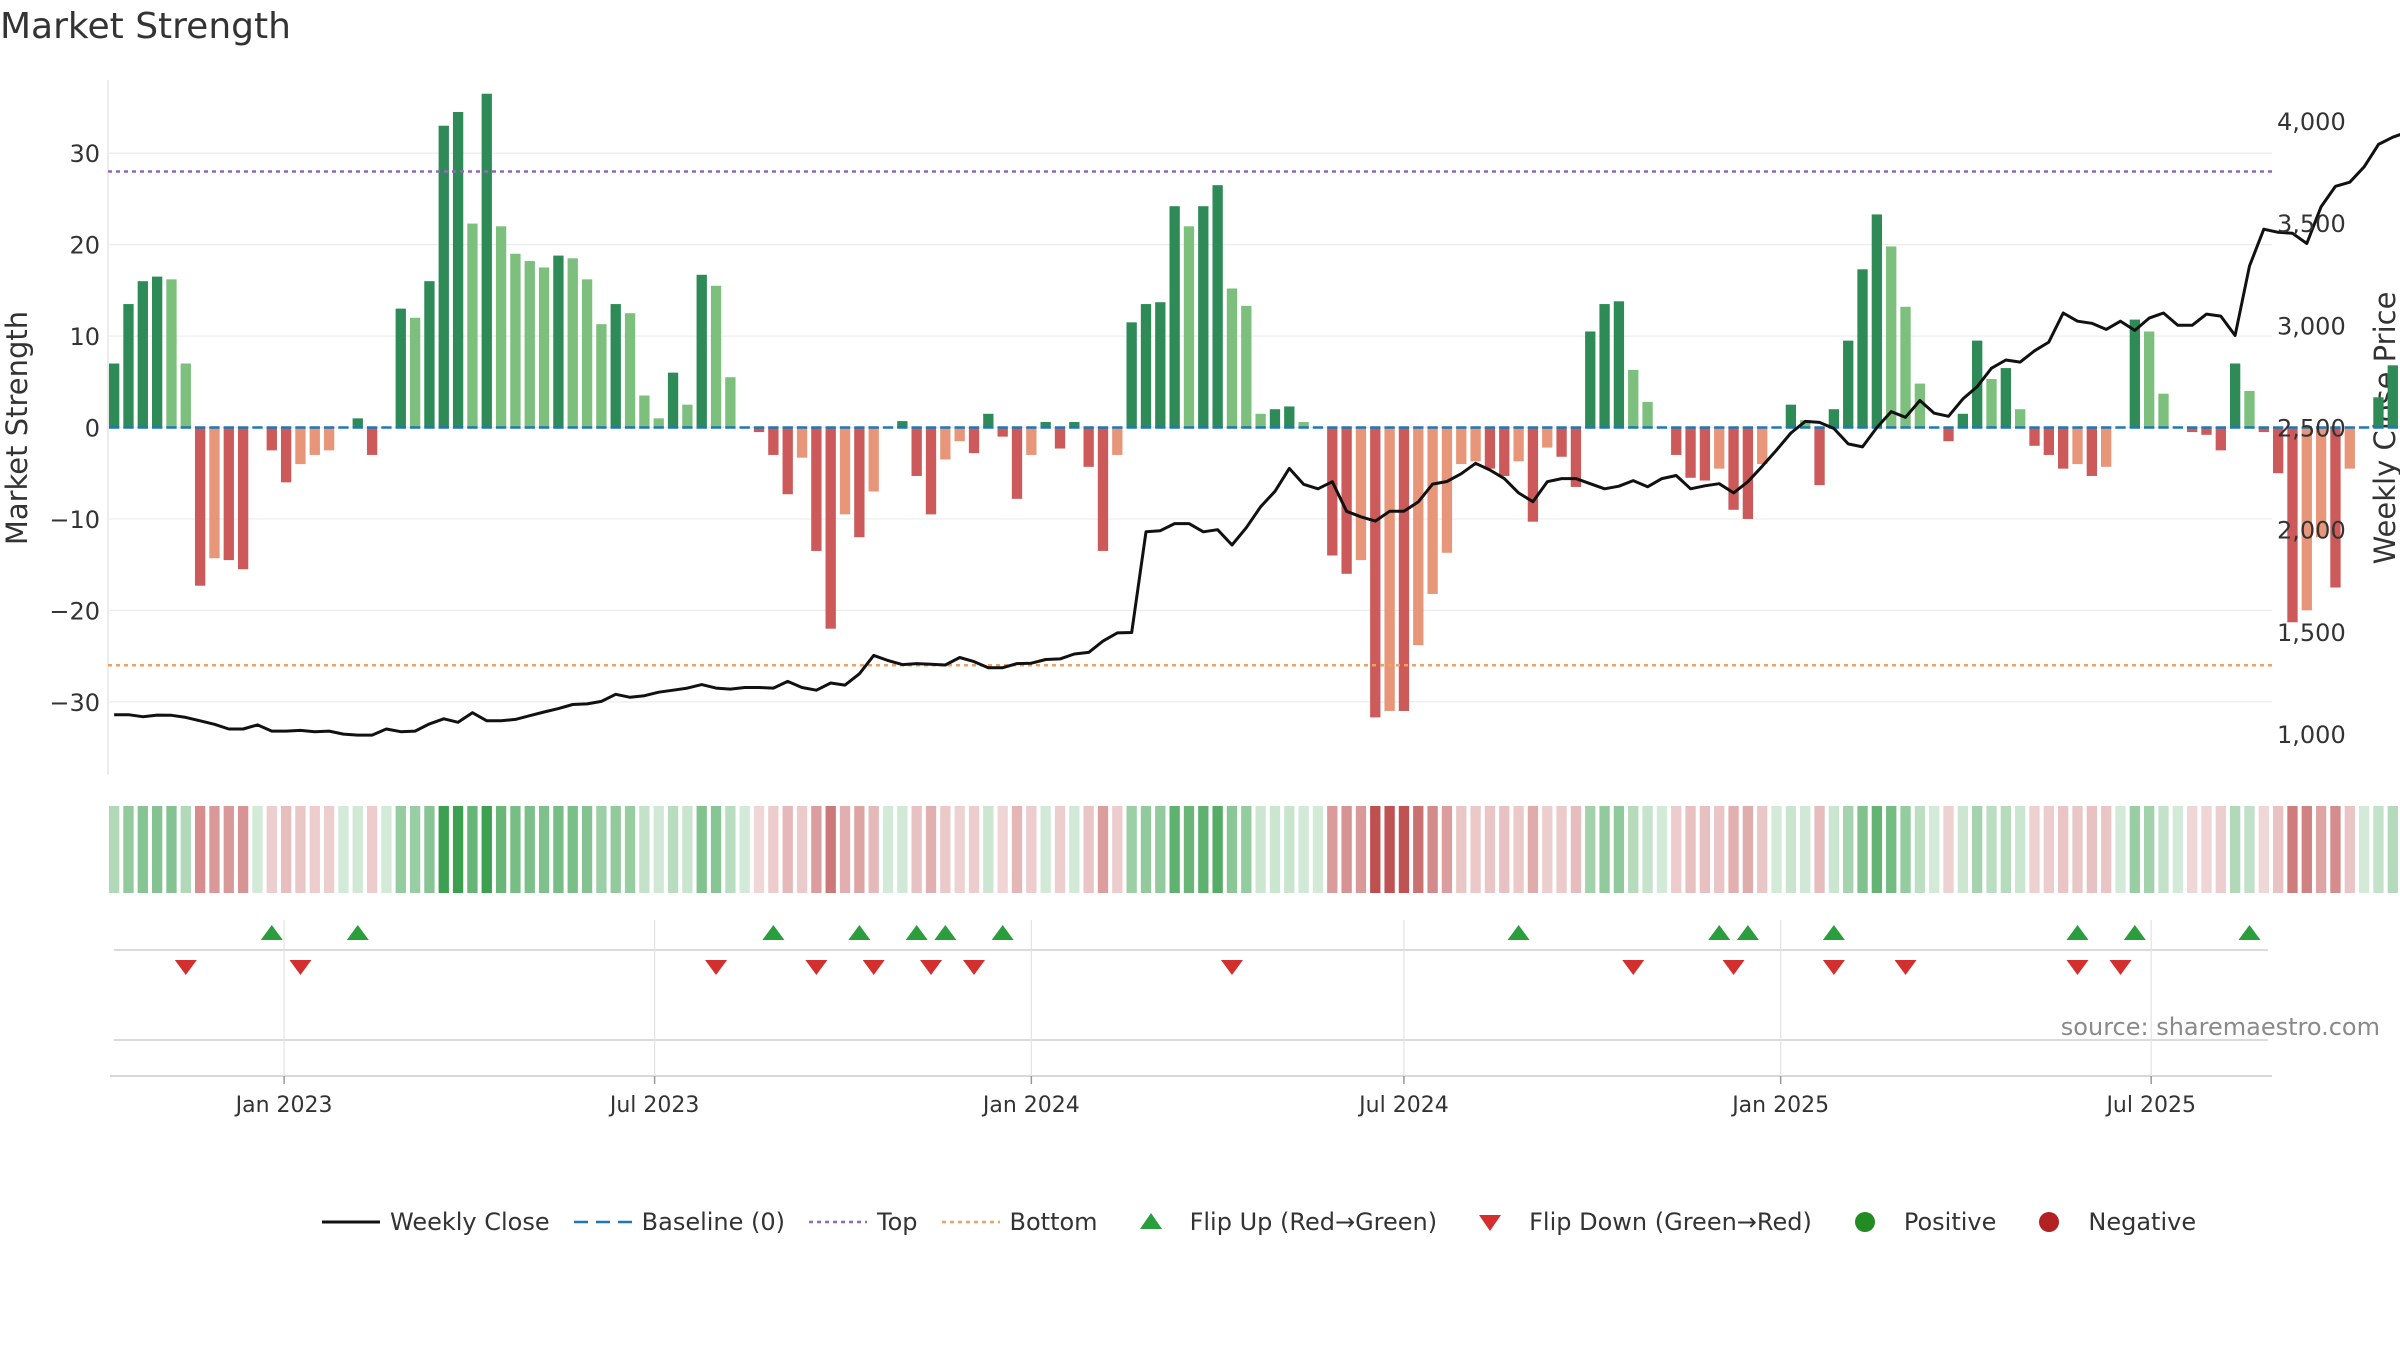  What do you see at coordinates (838, 1222) in the screenshot?
I see `legend-dotted-icon` at bounding box center [838, 1222].